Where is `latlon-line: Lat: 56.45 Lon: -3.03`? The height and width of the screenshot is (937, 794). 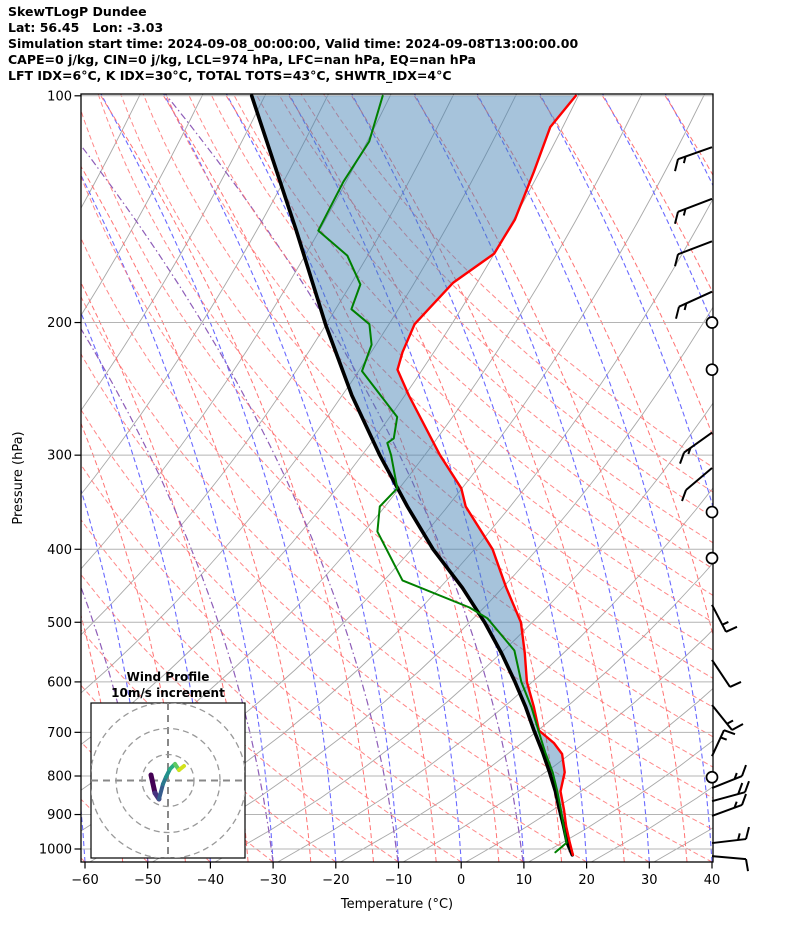
latlon-line: Lat: 56.45 Lon: -3.03 is located at coordinates (86, 27).